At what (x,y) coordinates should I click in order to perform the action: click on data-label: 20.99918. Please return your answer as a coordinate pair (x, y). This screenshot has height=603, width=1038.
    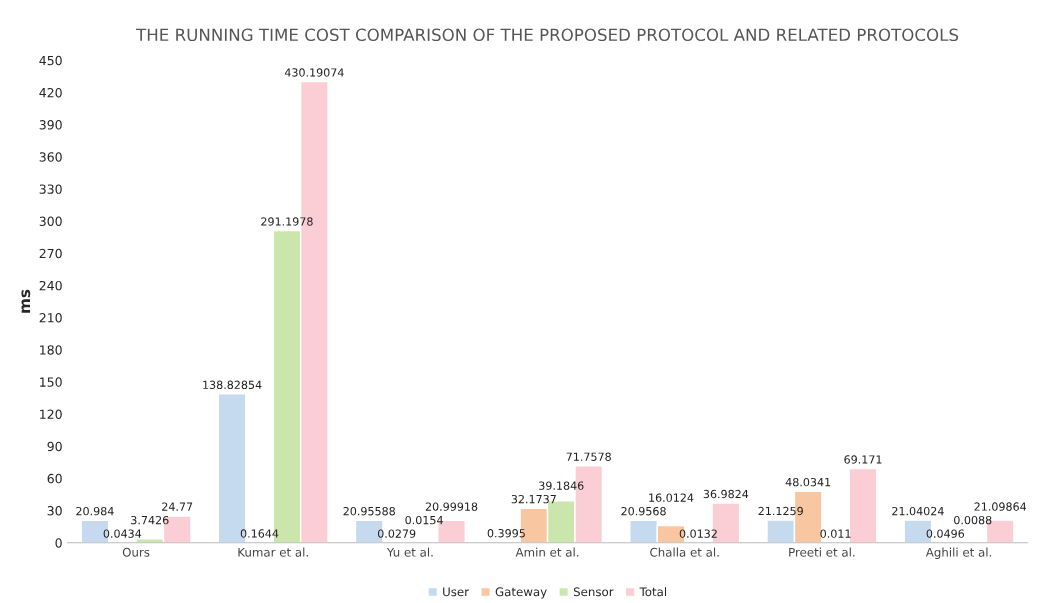
    Looking at the image, I should click on (451, 506).